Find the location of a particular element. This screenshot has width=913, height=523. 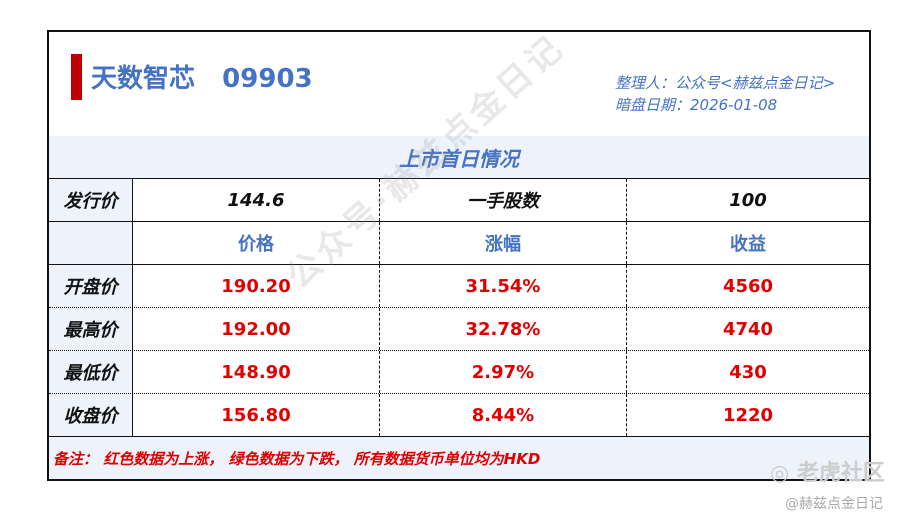

stock-code: 09903 is located at coordinates (267, 79).